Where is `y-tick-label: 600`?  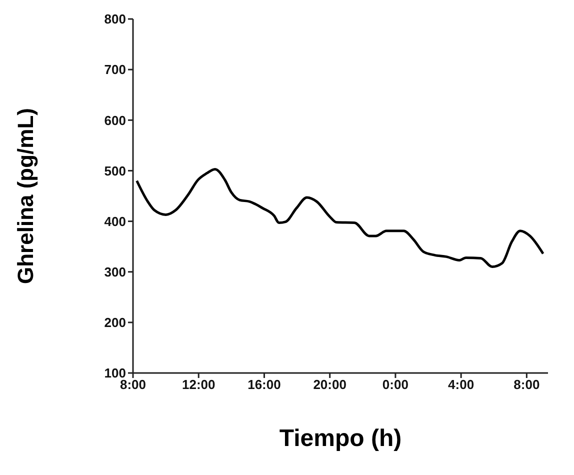
y-tick-label: 600 is located at coordinates (115, 120).